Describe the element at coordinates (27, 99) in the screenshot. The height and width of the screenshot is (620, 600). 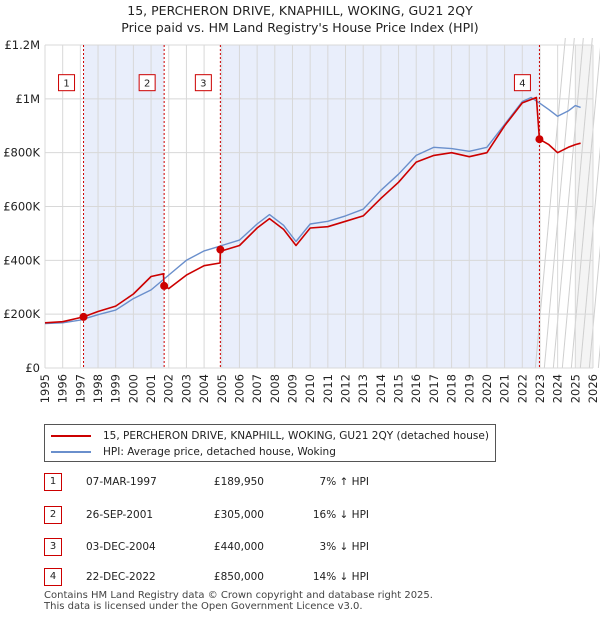
I see `y-tick-label: £1M` at that location.